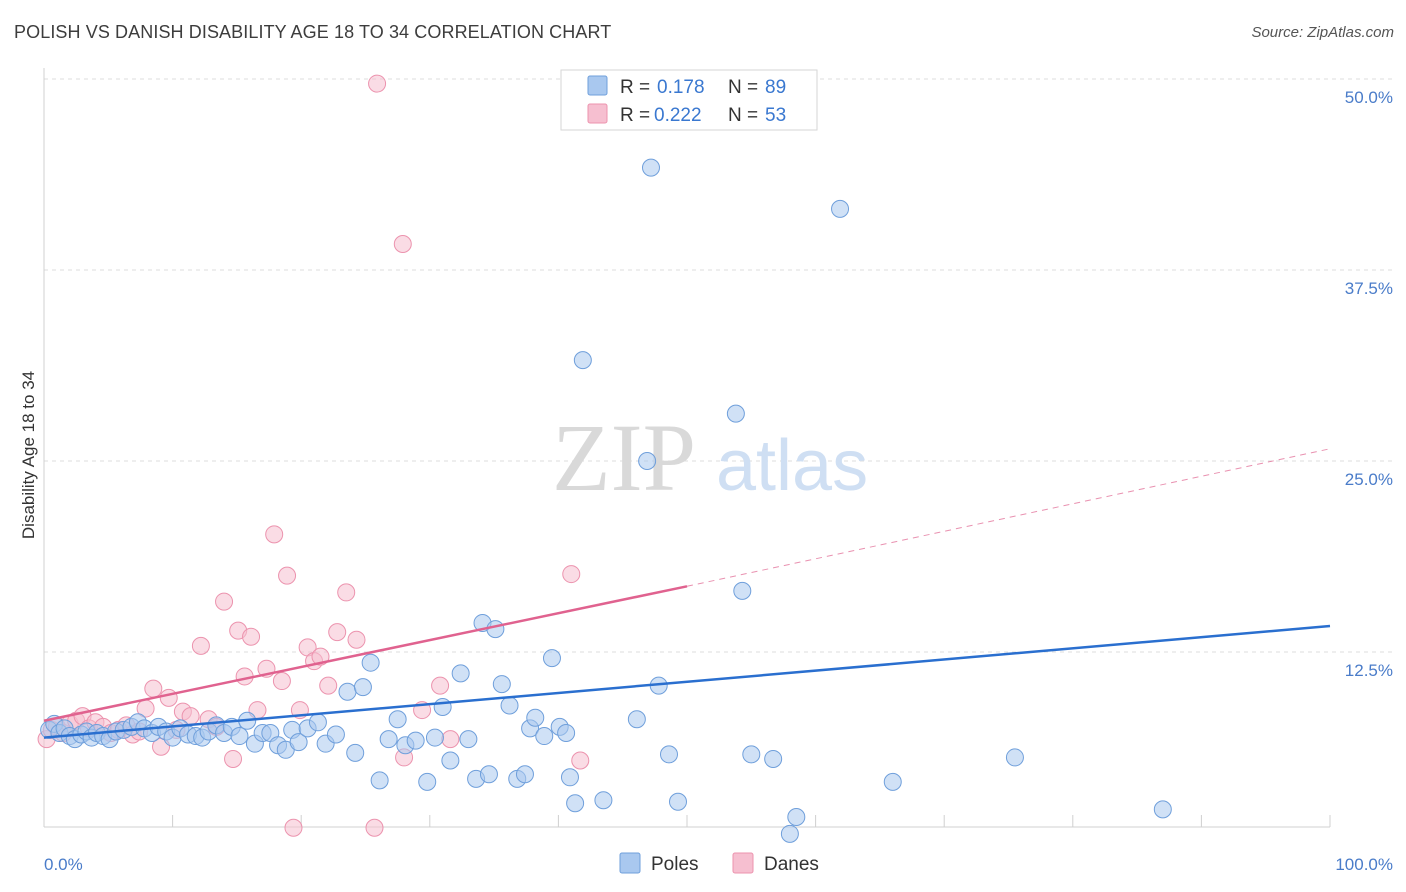 The height and width of the screenshot is (892, 1406). Describe the element at coordinates (743, 115) in the screenshot. I see `legend-n-label-danes: N =` at that location.